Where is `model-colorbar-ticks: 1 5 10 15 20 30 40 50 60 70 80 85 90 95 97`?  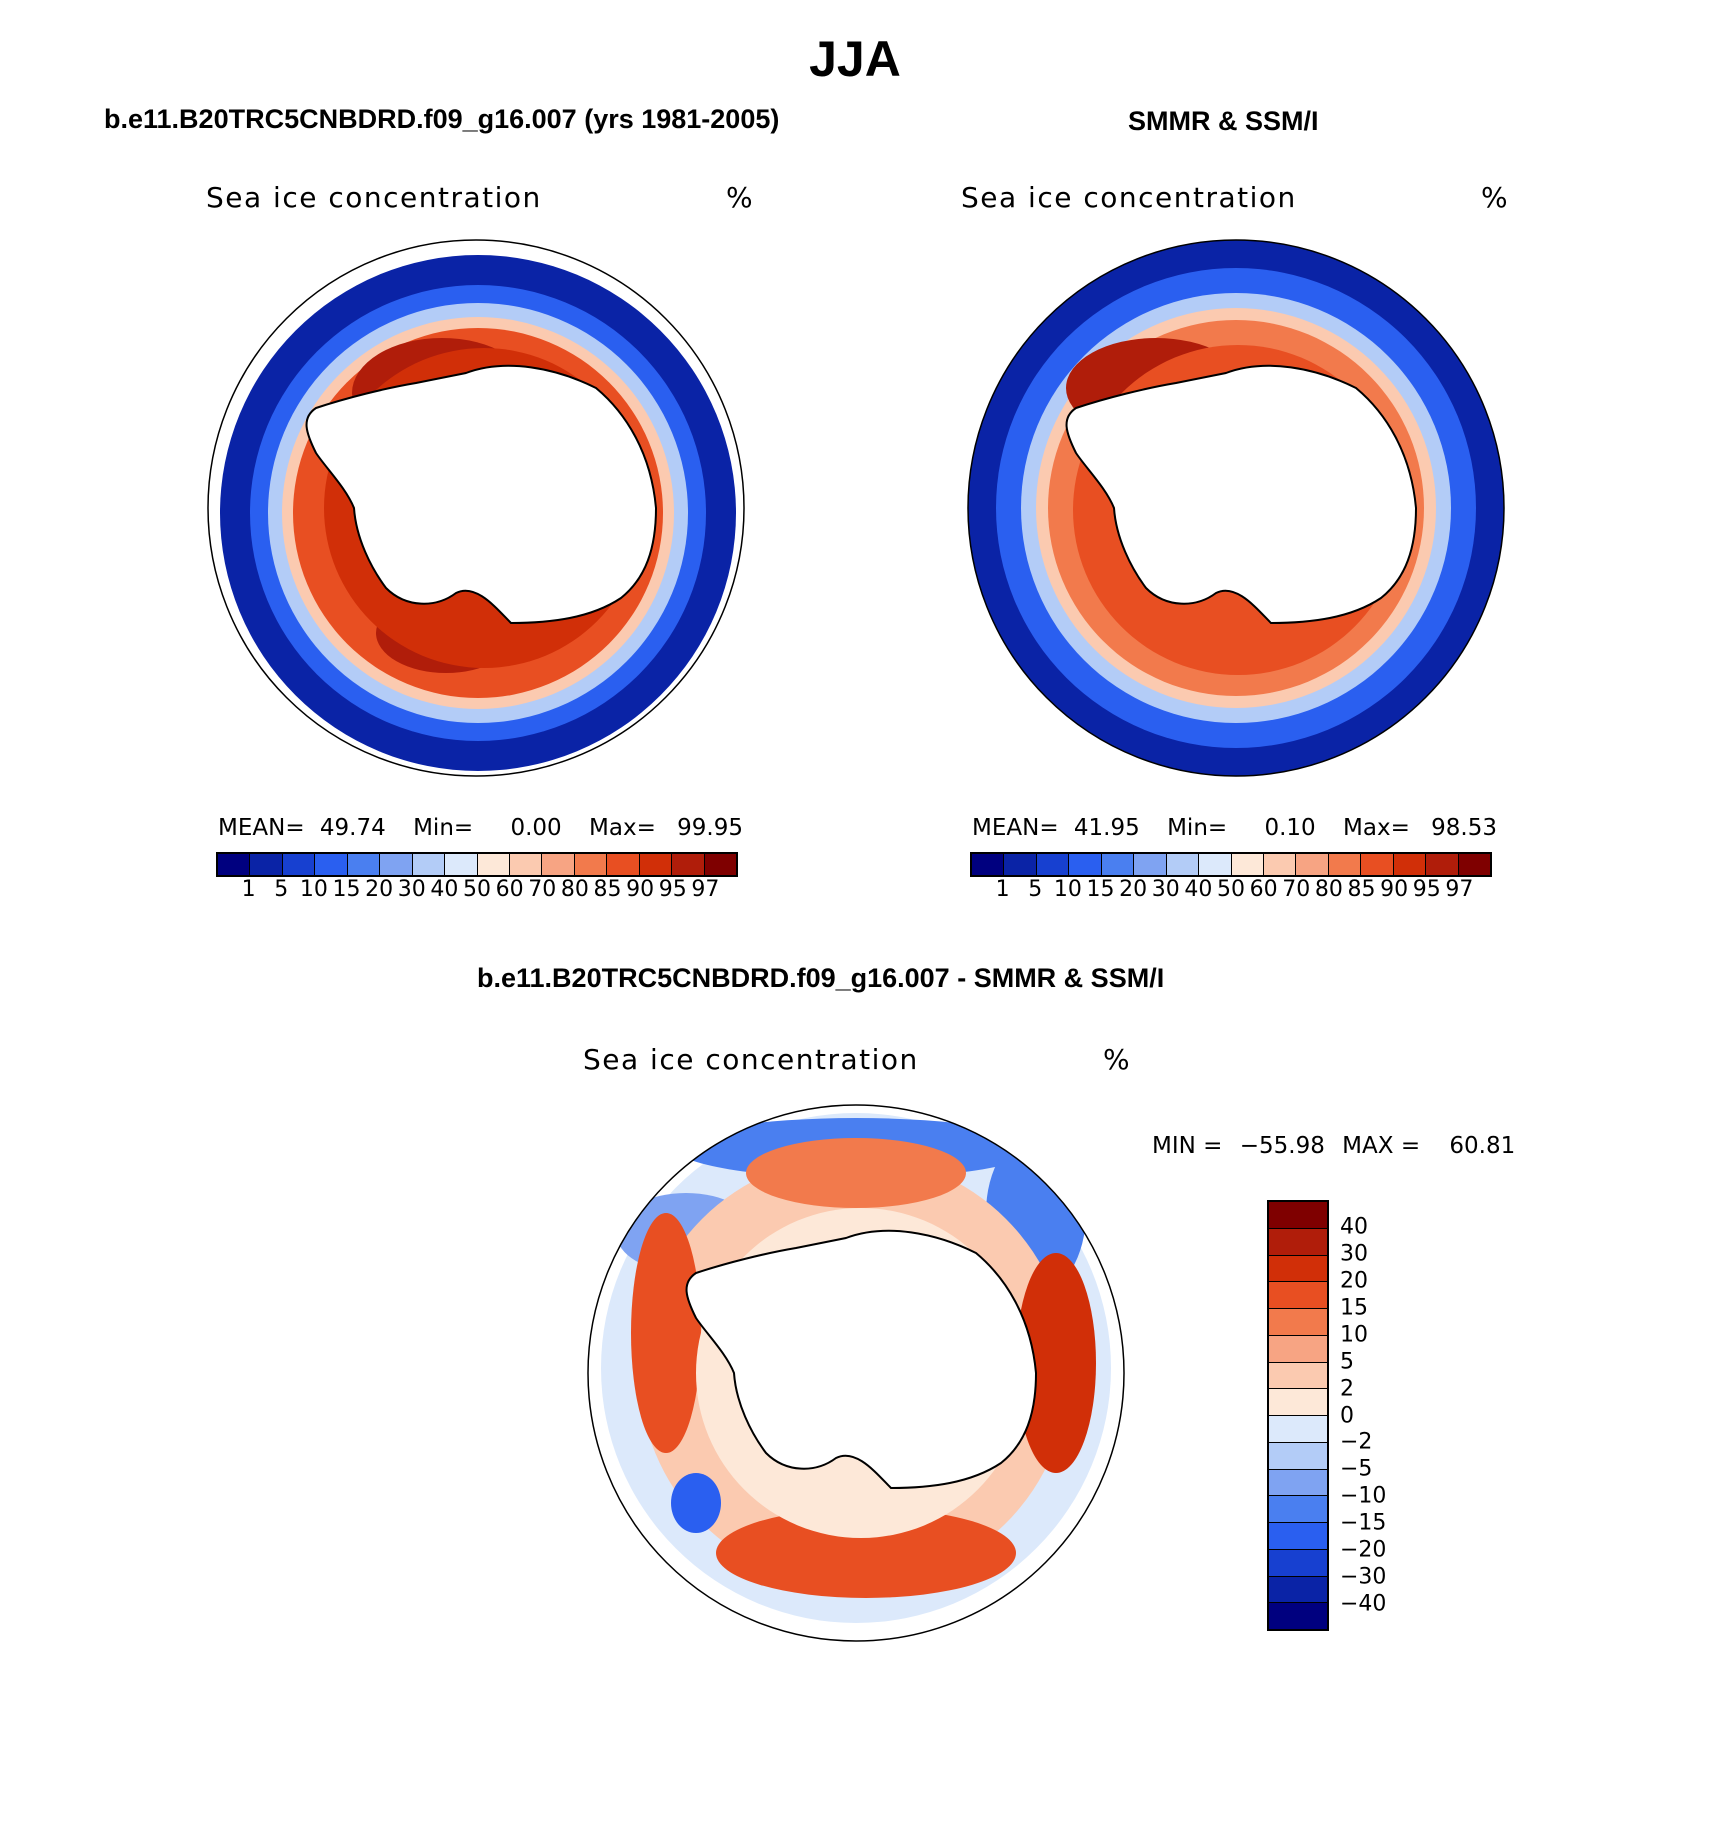
model-colorbar-ticks: 1 5 10 15 20 30 40 50 60 70 80 85 90 95 97 is located at coordinates (477, 891).